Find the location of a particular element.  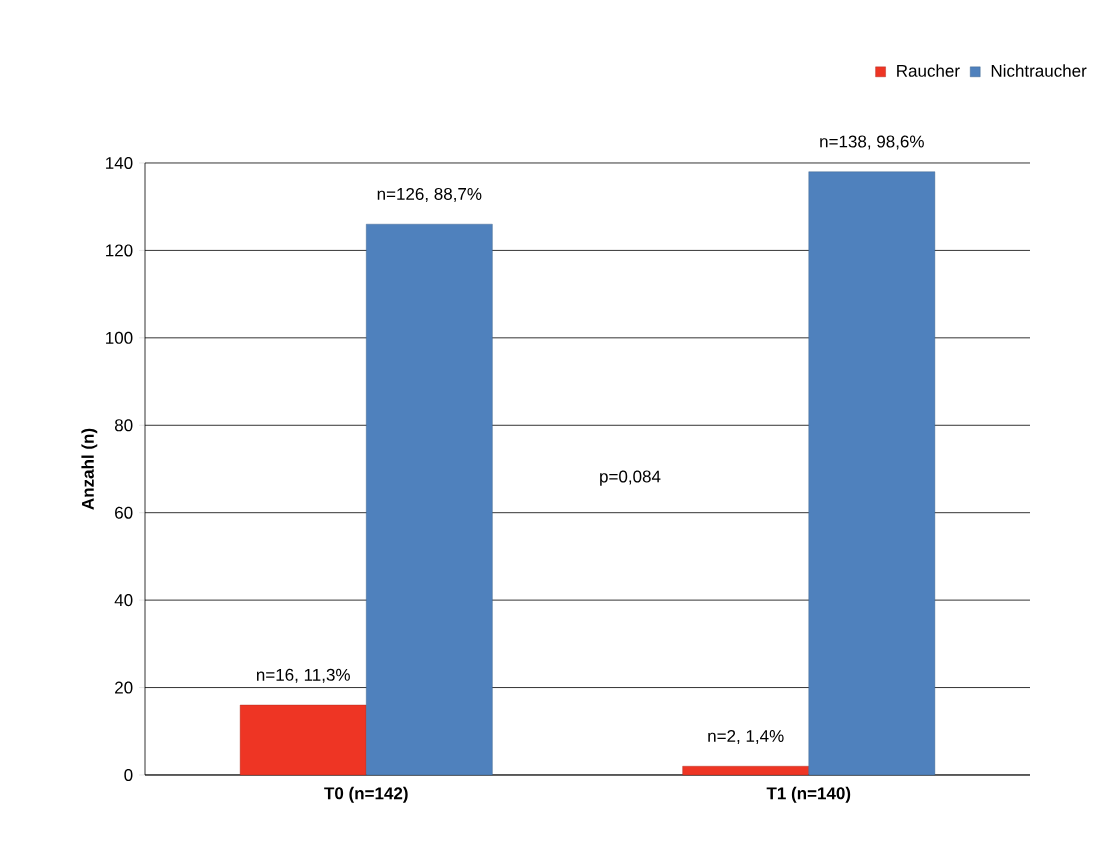

y-axis-title: Anzahl (n) is located at coordinates (89, 469).